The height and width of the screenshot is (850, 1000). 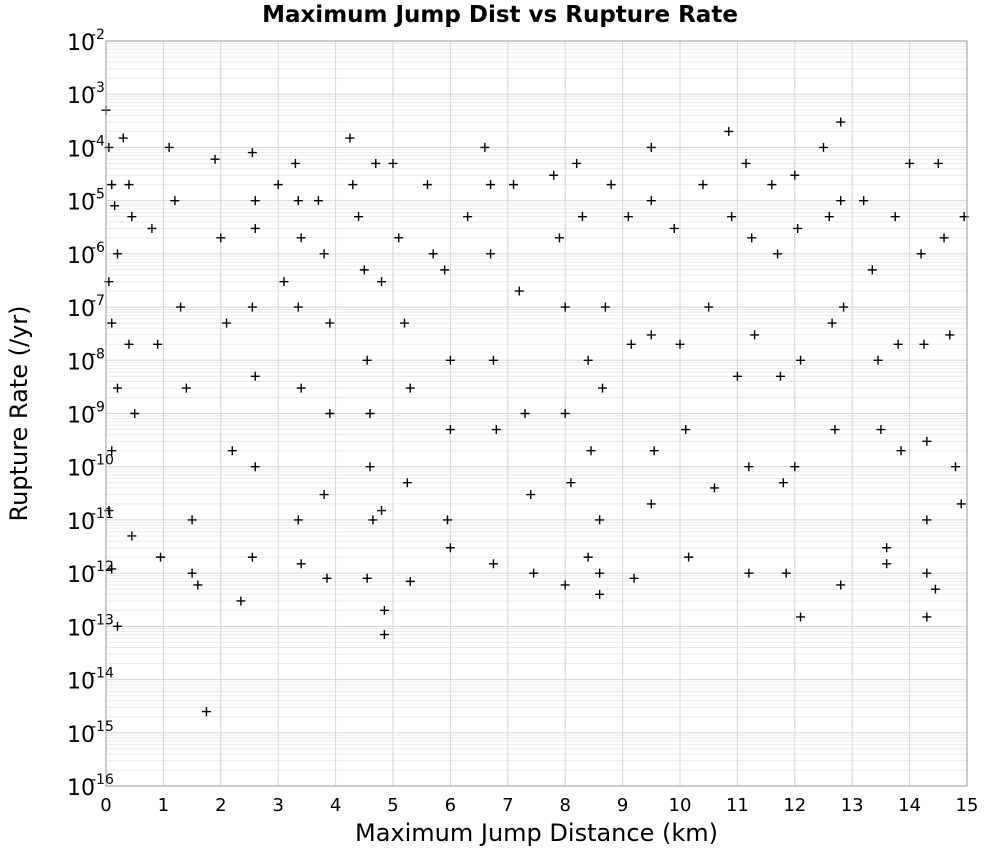 What do you see at coordinates (794, 805) in the screenshot?
I see `x-tick-label: 12` at bounding box center [794, 805].